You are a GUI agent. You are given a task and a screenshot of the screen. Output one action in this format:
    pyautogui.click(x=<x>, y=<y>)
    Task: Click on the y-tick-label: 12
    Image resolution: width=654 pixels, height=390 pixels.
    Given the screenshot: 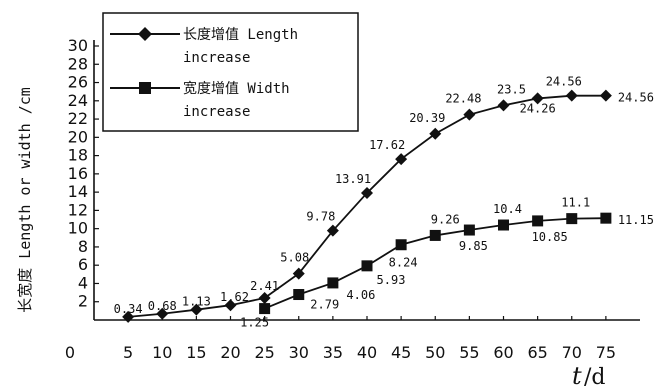 What is the action you would take?
    pyautogui.click(x=78, y=209)
    